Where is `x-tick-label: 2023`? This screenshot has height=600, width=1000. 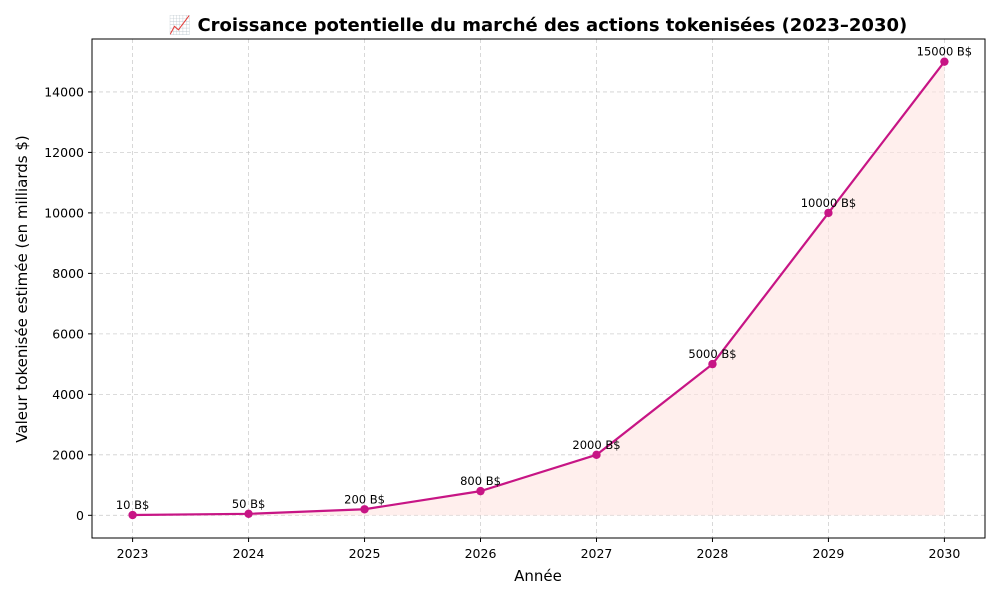 x-tick-label: 2023 is located at coordinates (133, 553).